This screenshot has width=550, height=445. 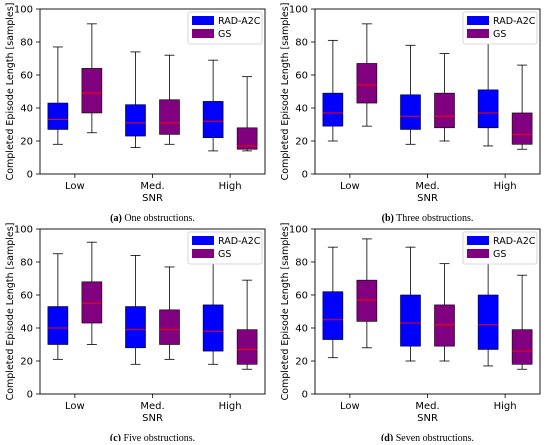 I want to click on caption-text: Five obstructions., so click(x=159, y=437).